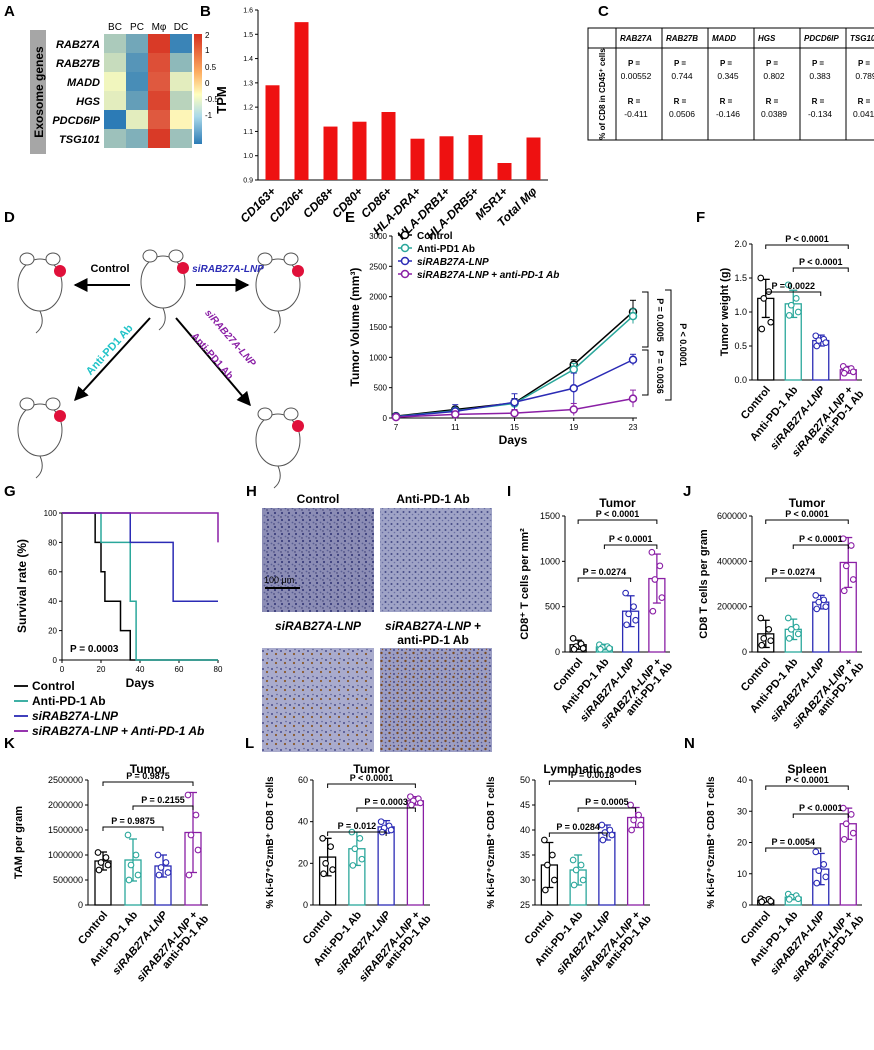 This screenshot has width=874, height=1050. Describe the element at coordinates (88, 102) in the screenshot. I see `heatmap-gene-label: HGS` at that location.